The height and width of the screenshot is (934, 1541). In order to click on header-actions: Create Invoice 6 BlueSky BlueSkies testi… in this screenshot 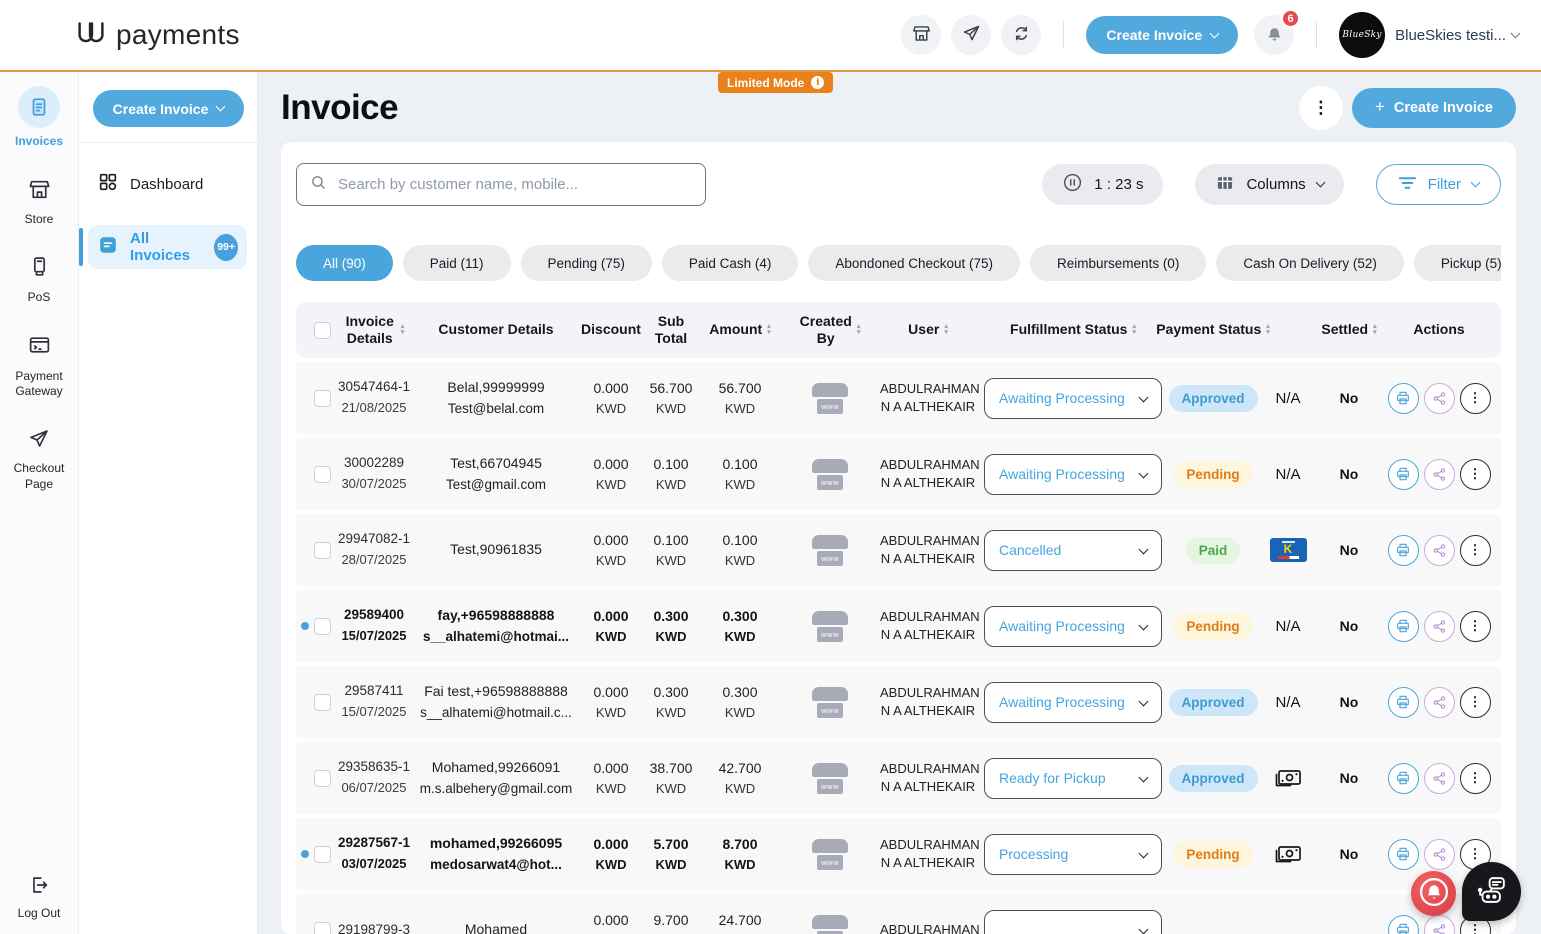, I will do `click(1211, 33)`.